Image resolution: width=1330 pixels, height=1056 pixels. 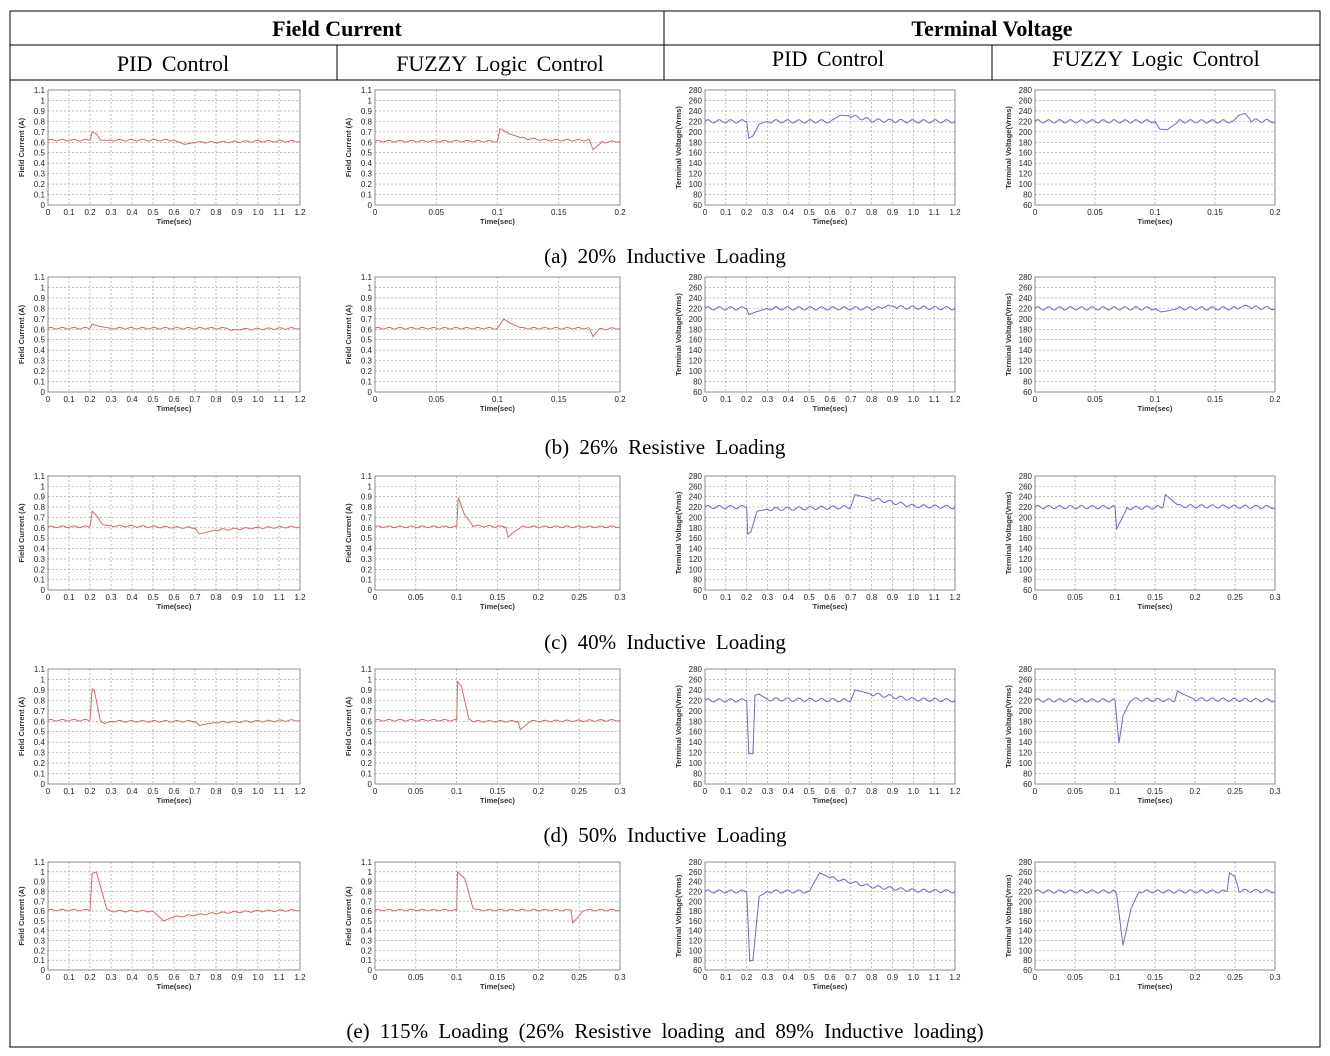 I want to click on caption-b: (b) 26% Resistive Loading, so click(x=665, y=447).